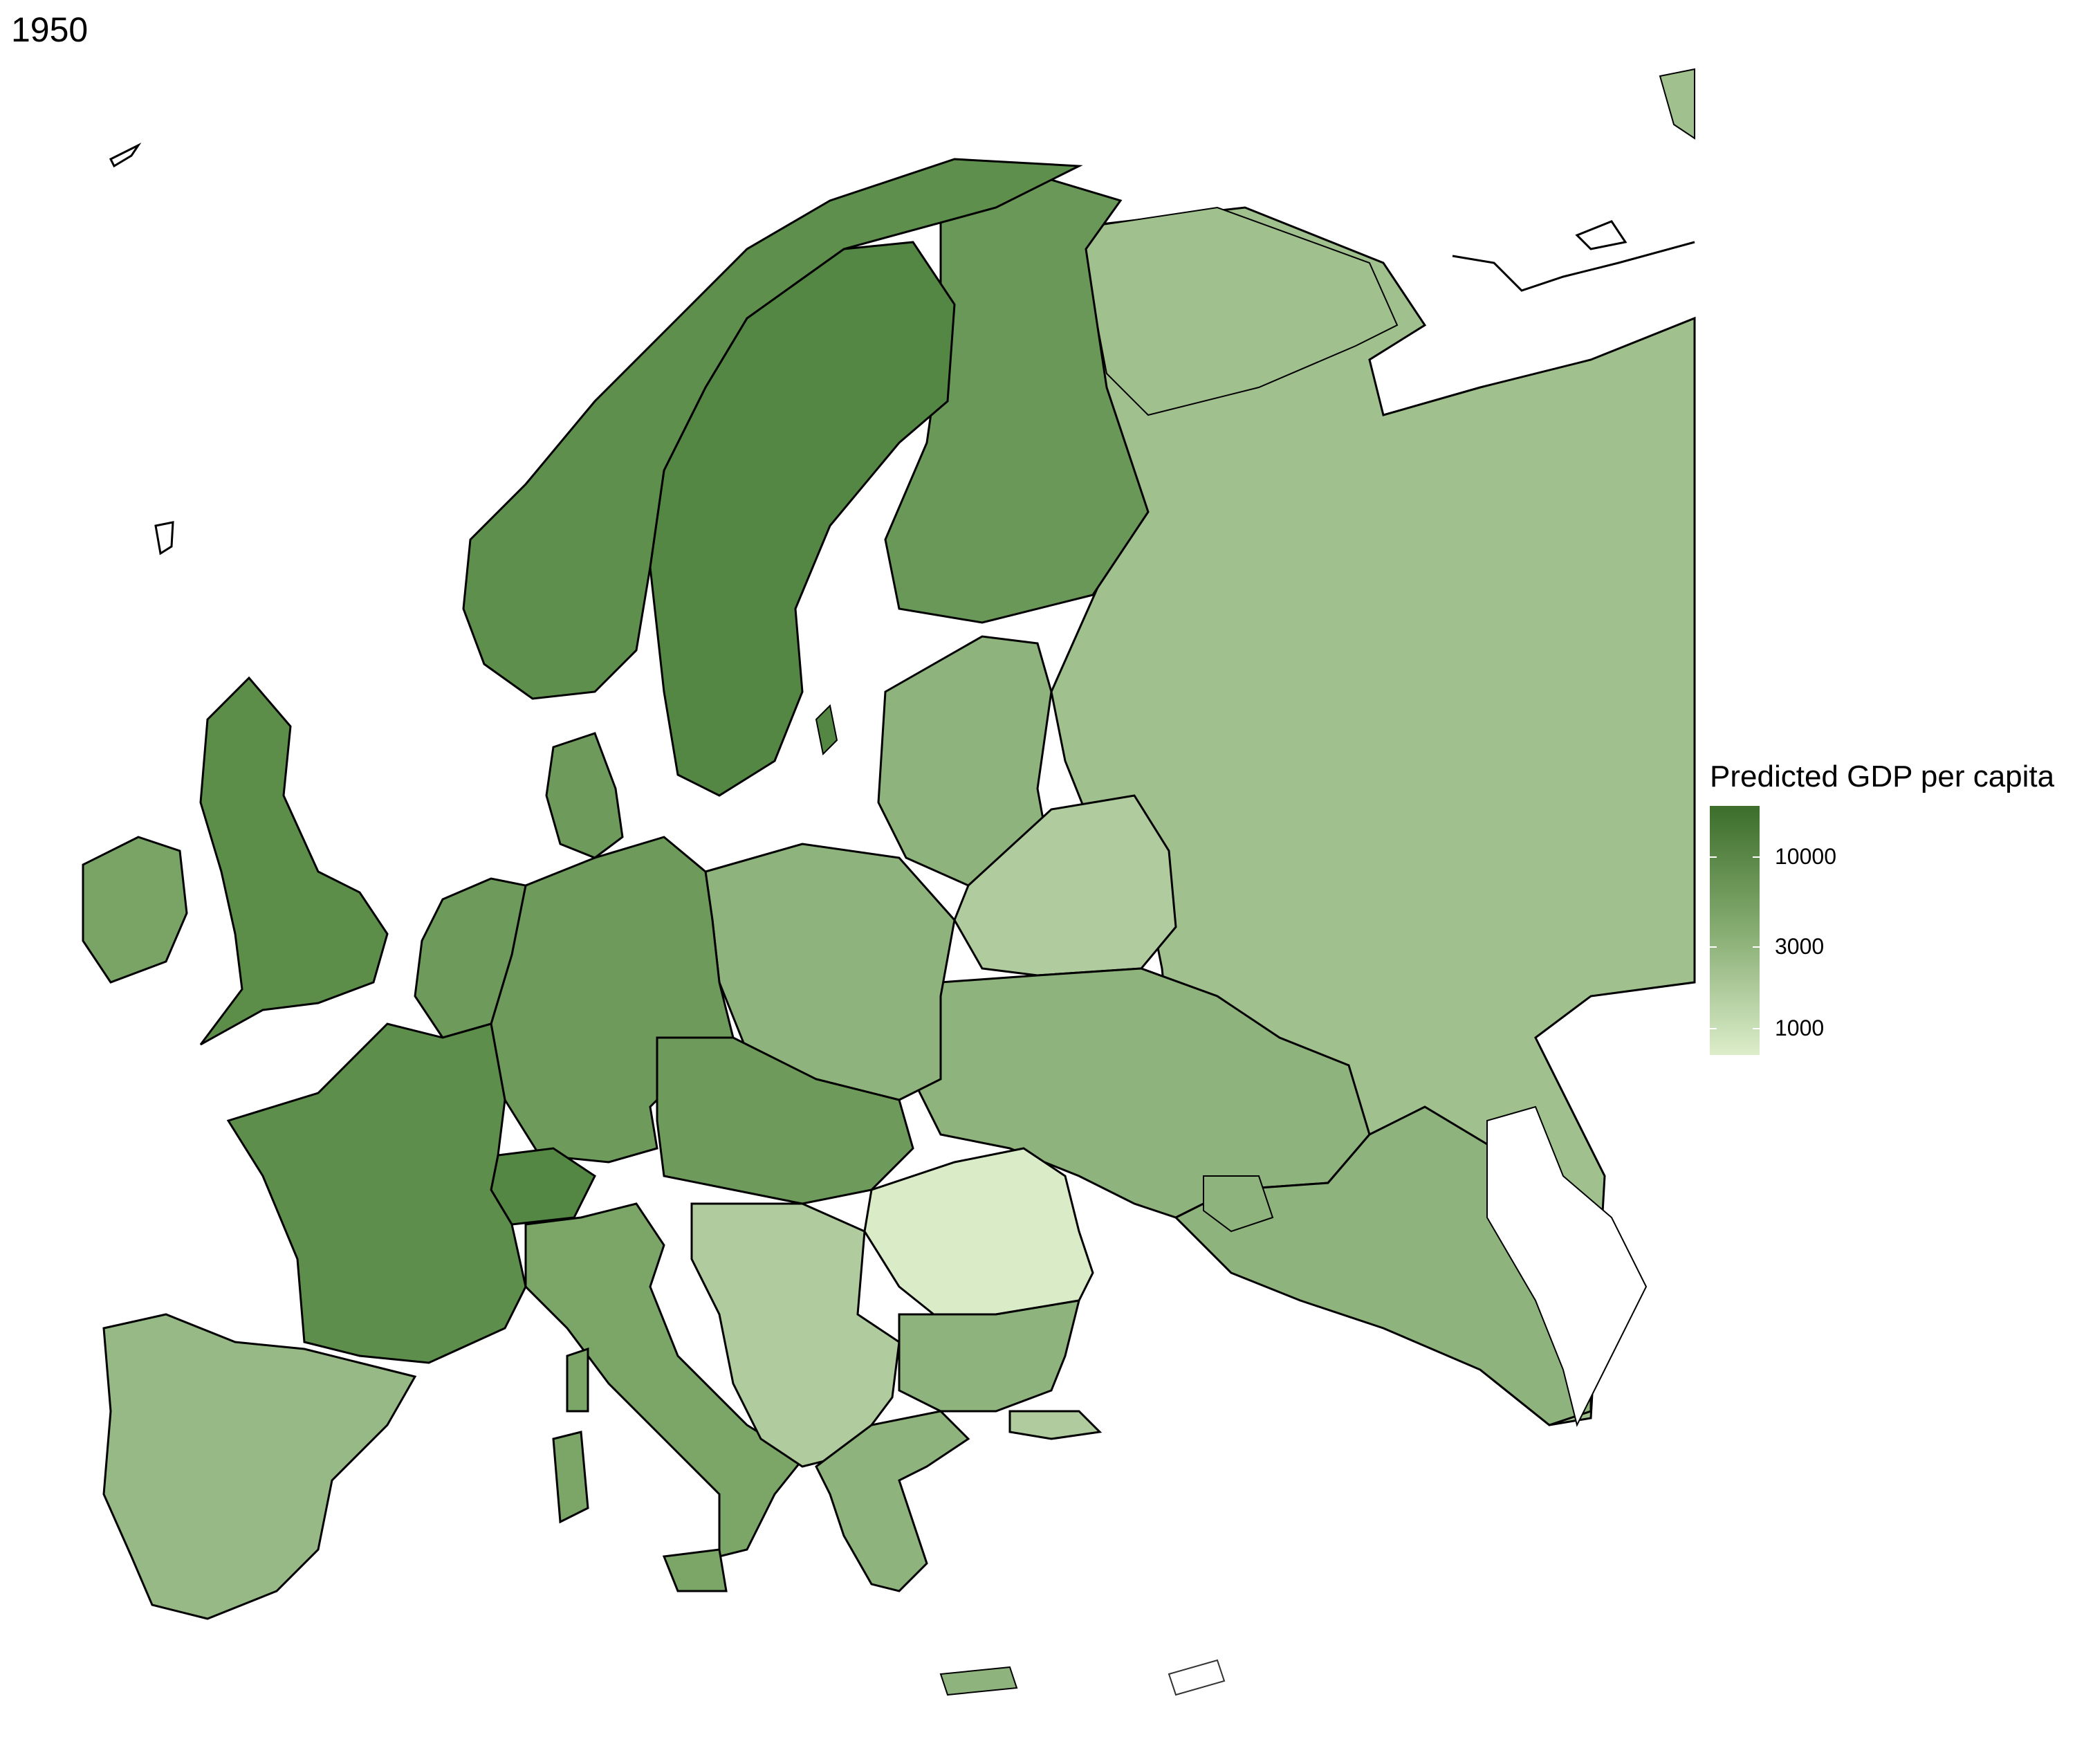 The image size is (2075, 1764). I want to click on legend-tick-label: 3000, so click(1800, 946).